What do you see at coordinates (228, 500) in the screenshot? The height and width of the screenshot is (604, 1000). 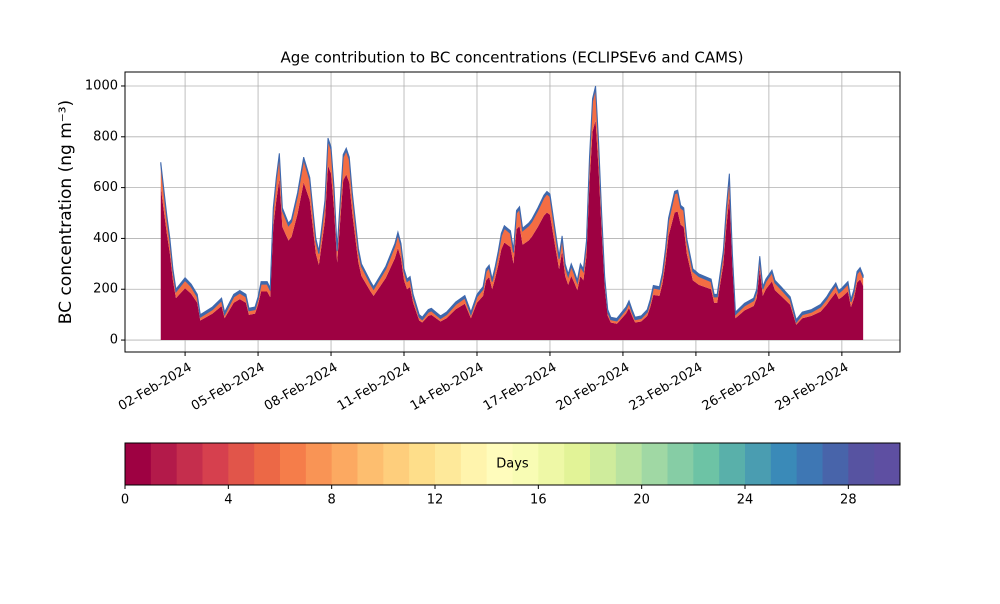 I see `colorbar-tick-label: 4` at bounding box center [228, 500].